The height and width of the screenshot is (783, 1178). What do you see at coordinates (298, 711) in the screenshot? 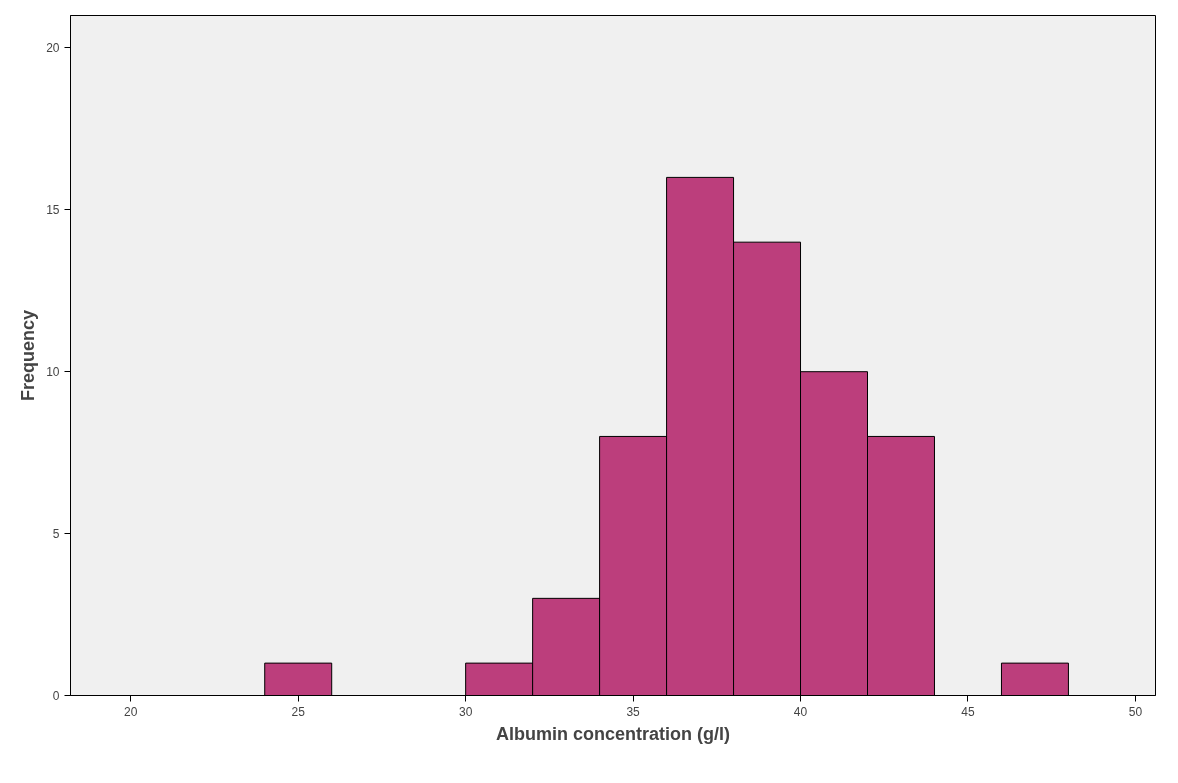
I see `x-tick-label: 25` at bounding box center [298, 711].